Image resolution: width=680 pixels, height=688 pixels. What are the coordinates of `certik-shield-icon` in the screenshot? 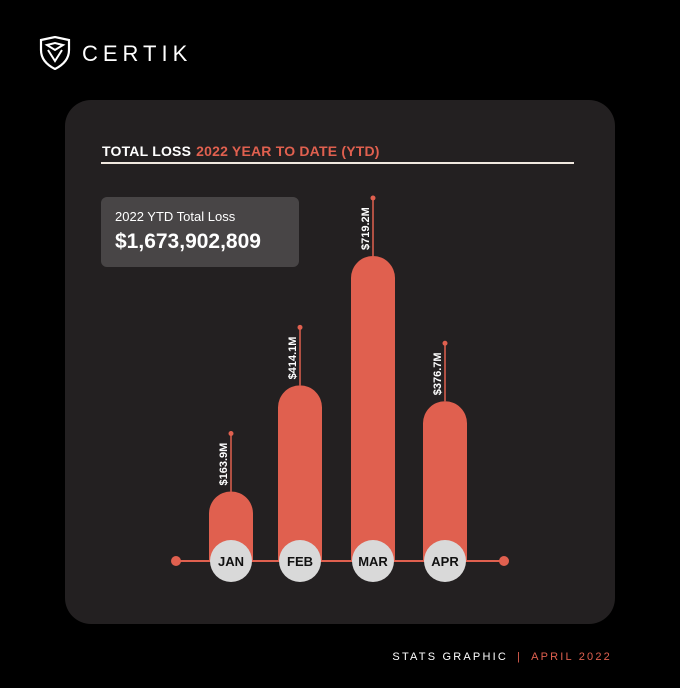 It's located at (55, 53).